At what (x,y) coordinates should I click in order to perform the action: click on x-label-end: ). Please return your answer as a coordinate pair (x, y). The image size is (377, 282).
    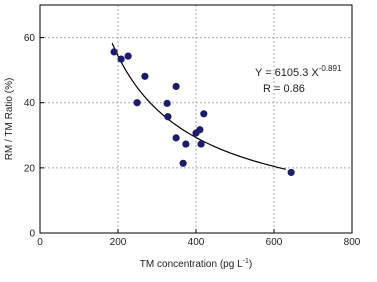
    Looking at the image, I should click on (250, 264).